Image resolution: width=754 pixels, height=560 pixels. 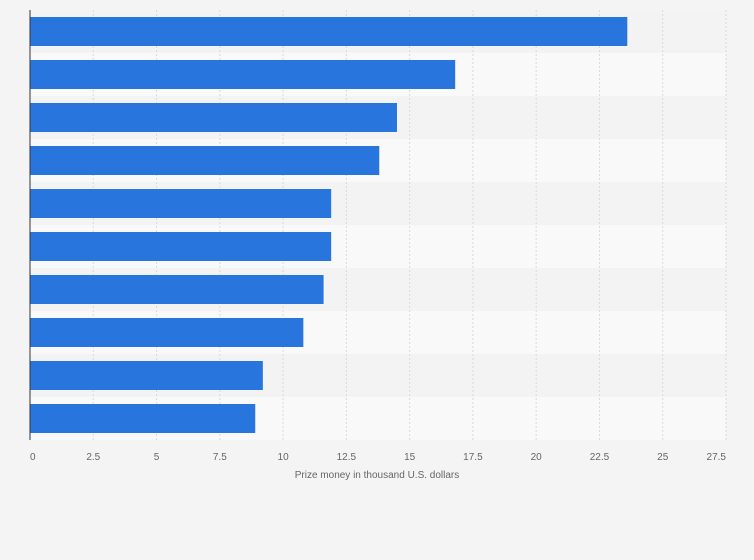 I want to click on x-tick-label: 22.5, so click(x=600, y=457).